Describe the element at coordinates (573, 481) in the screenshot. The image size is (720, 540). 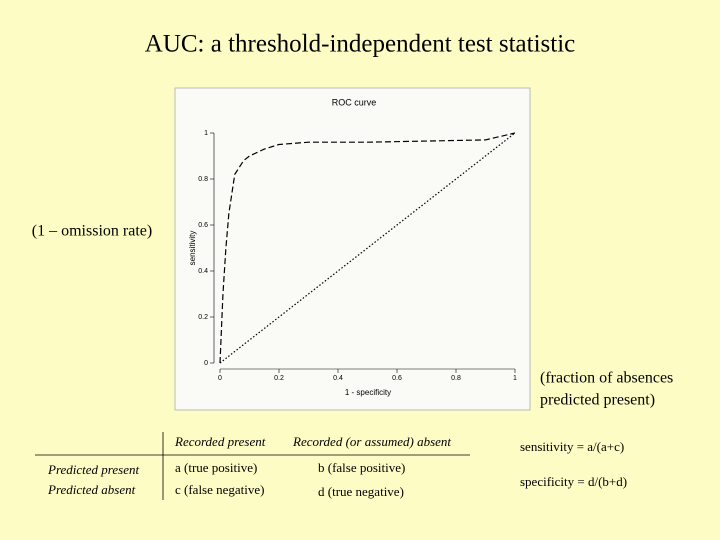
I see `formula: specificity = d/(b+d)` at that location.